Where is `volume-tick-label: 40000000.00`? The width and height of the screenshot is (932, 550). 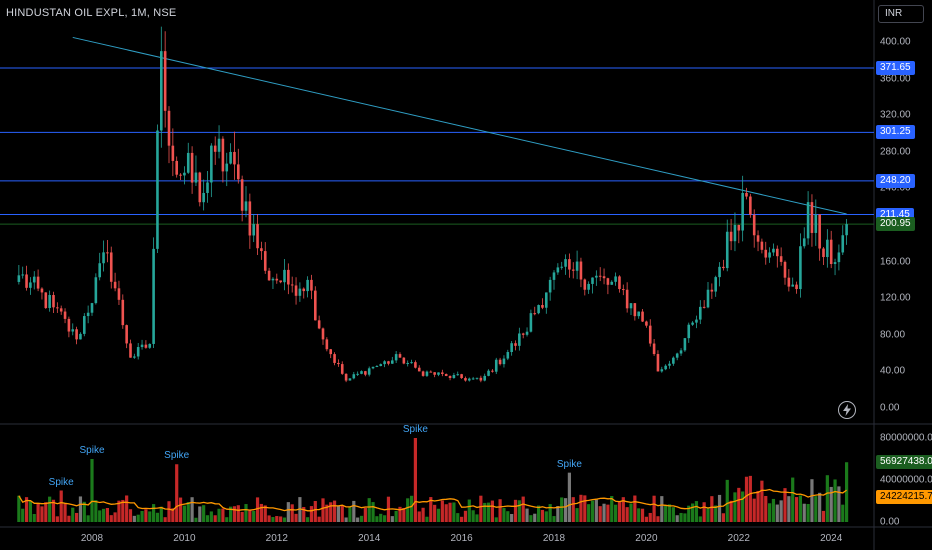
volume-tick-label: 40000000.00 is located at coordinates (906, 480).